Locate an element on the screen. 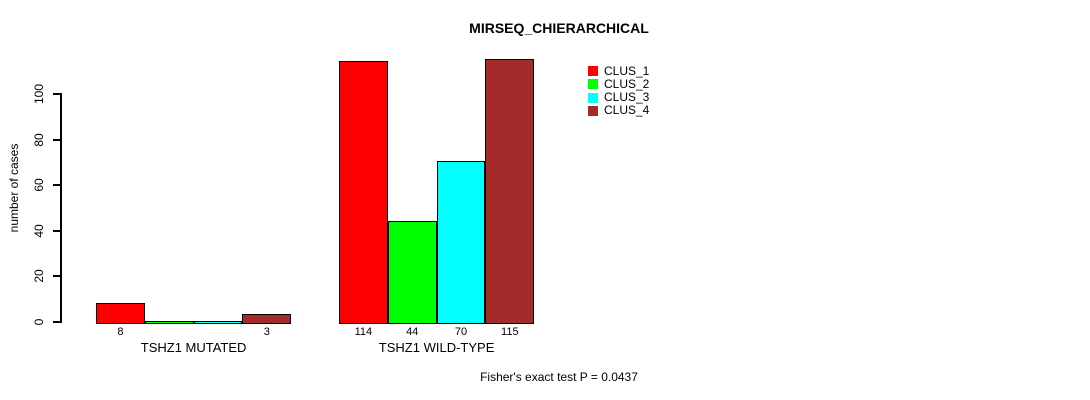 The width and height of the screenshot is (1090, 400). y-tick-label: 60 is located at coordinates (39, 185).